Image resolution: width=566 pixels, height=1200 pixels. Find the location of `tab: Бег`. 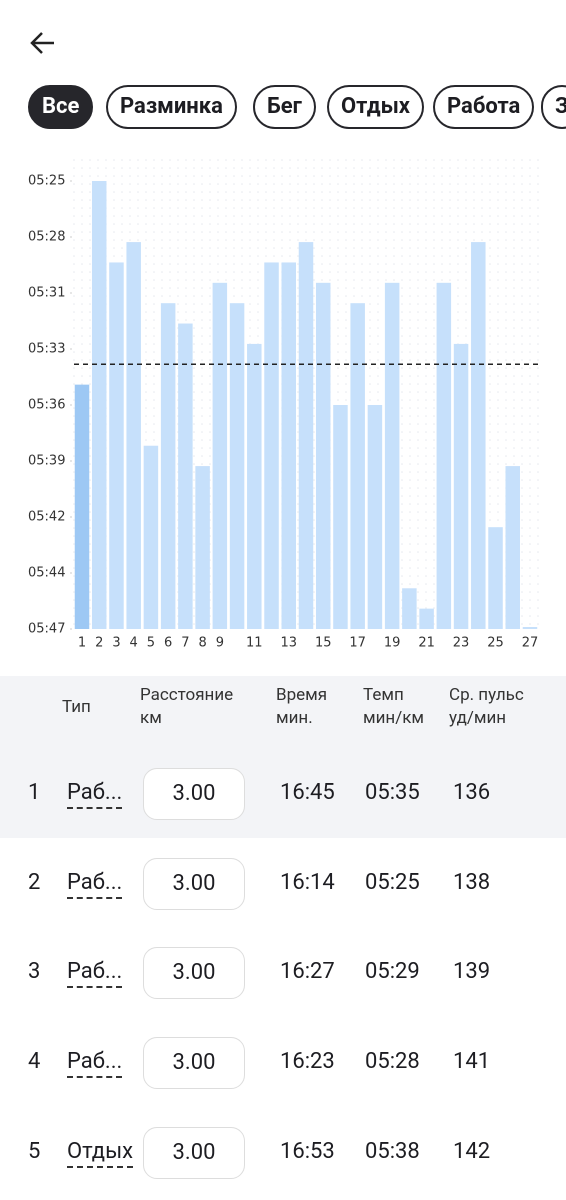

tab: Бег is located at coordinates (284, 107).